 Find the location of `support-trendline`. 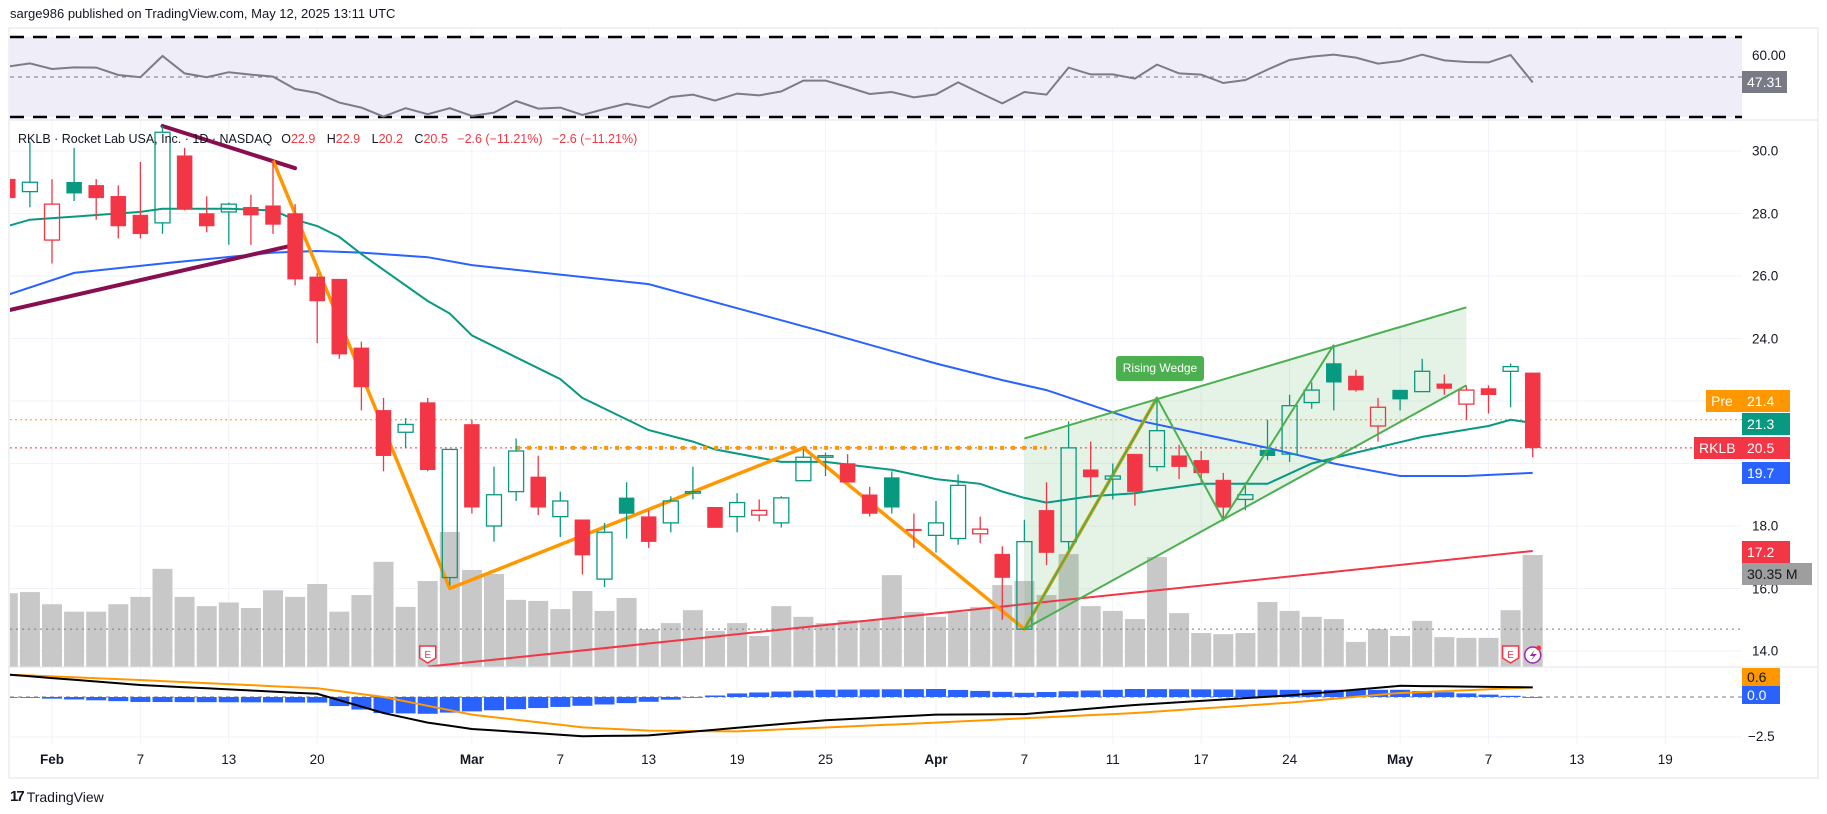

support-trendline is located at coordinates (980, 608).